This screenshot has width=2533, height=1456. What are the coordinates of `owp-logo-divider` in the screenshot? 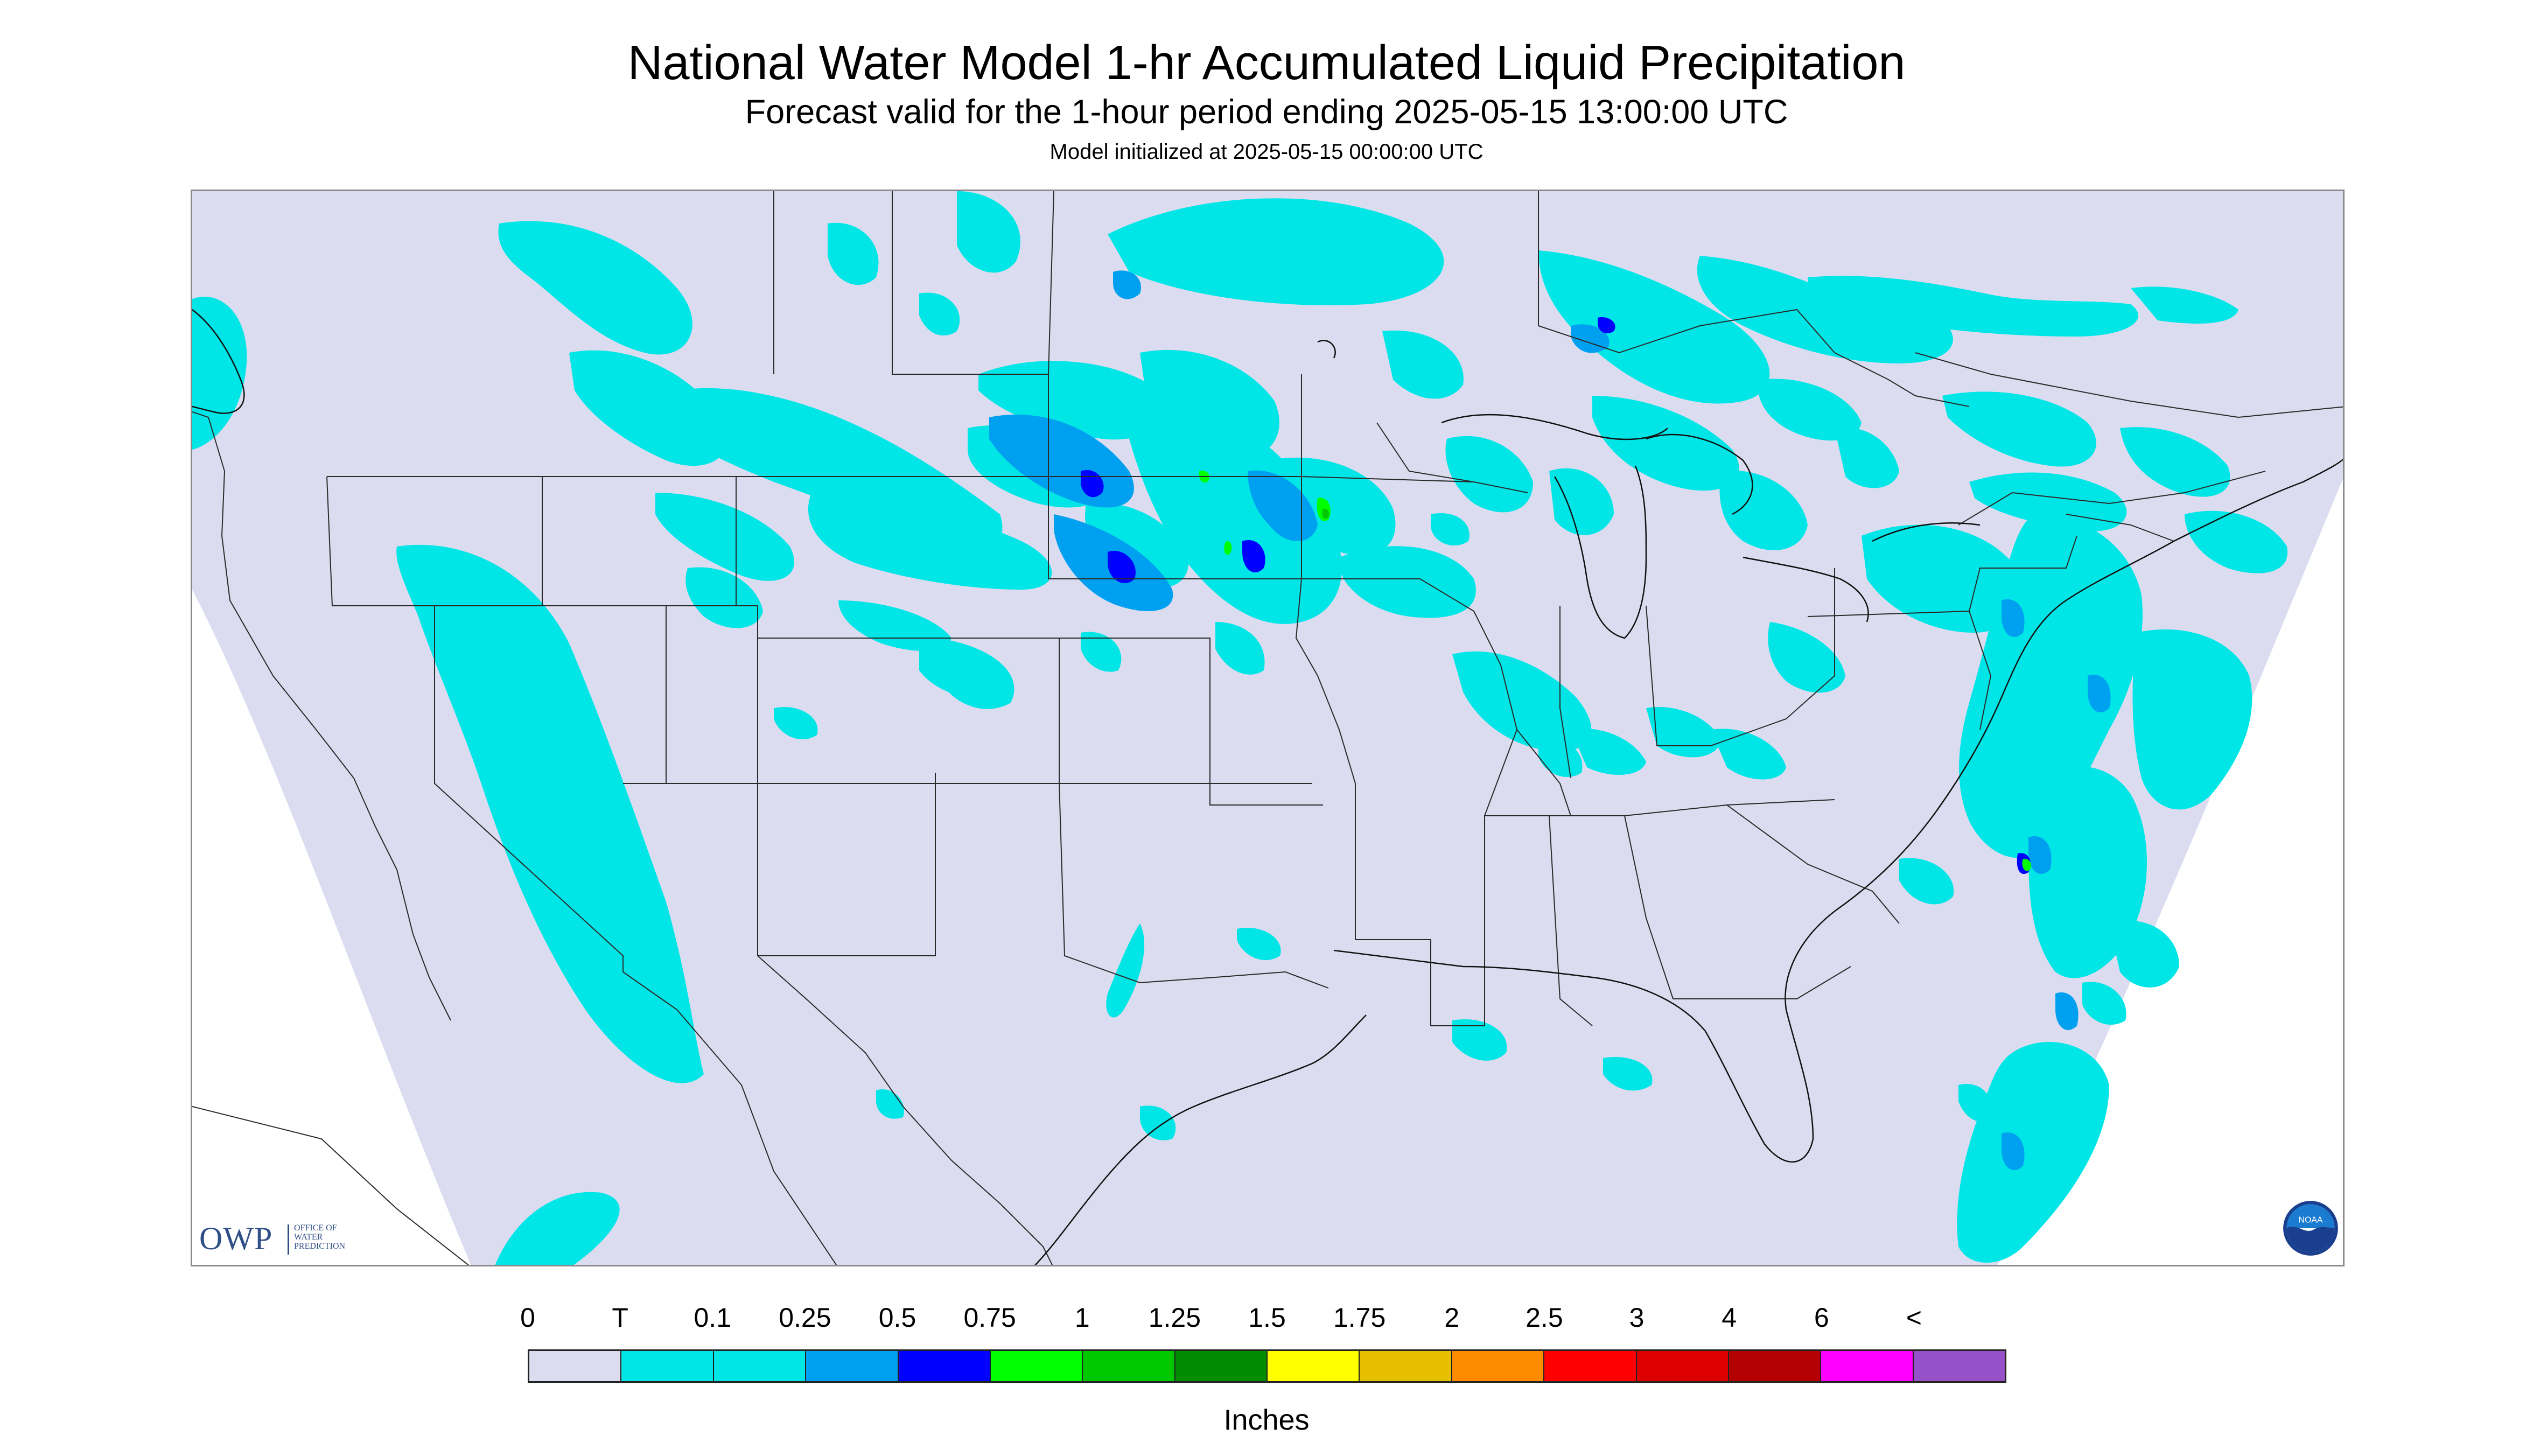 It's located at (288, 1239).